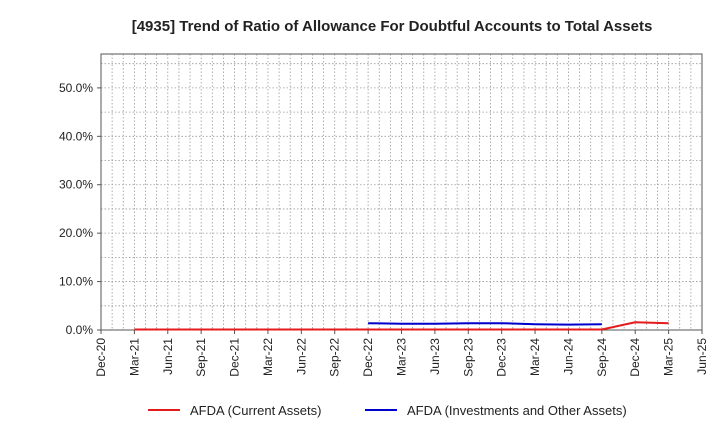 The height and width of the screenshot is (440, 720). Describe the element at coordinates (502, 357) in the screenshot. I see `x-tick-label: Dec-23` at that location.